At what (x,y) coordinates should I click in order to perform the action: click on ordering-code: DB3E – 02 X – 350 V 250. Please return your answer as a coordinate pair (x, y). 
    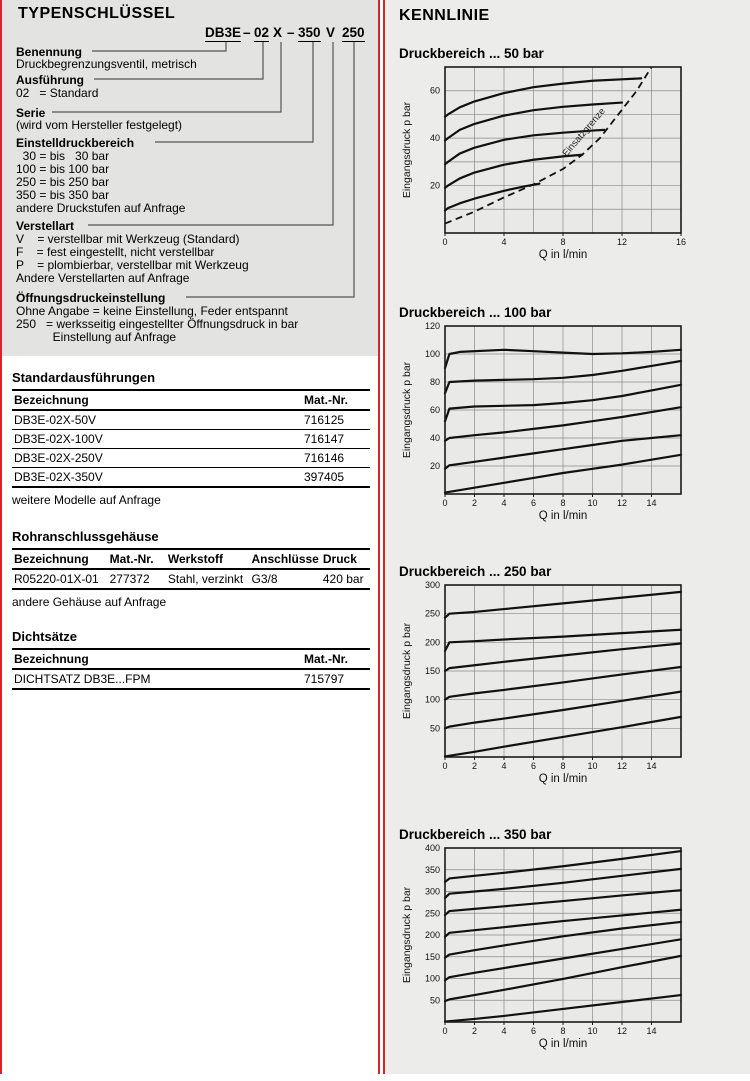
    Looking at the image, I should click on (190, 34).